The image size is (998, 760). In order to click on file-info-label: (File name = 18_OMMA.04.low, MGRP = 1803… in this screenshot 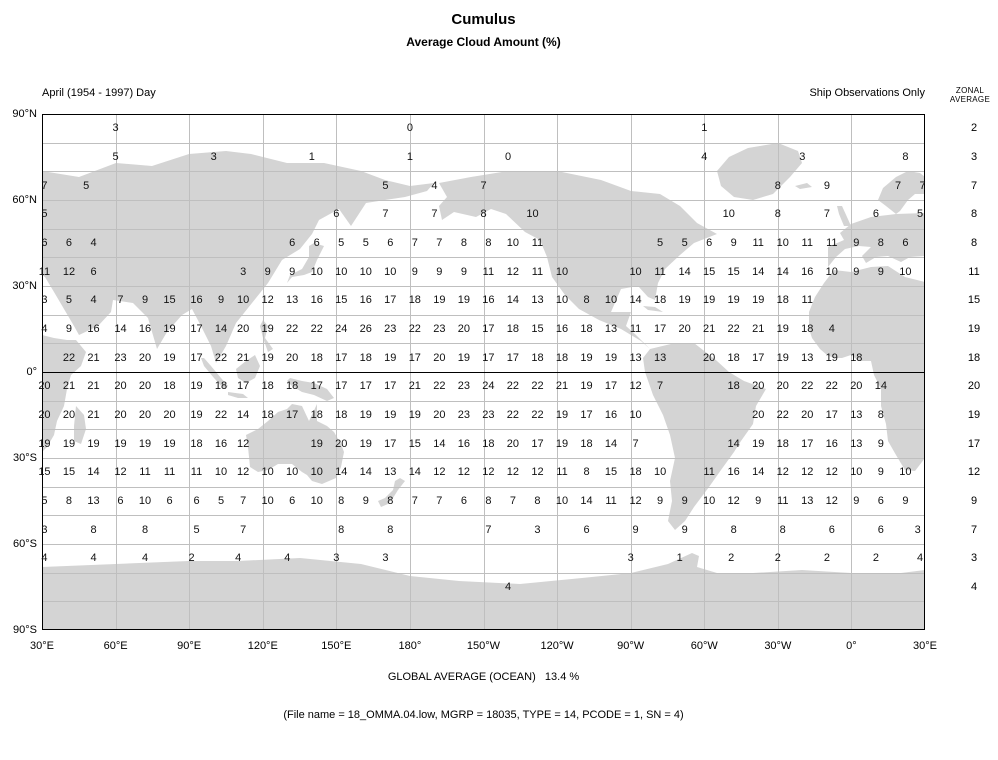, I will do `click(483, 715)`.